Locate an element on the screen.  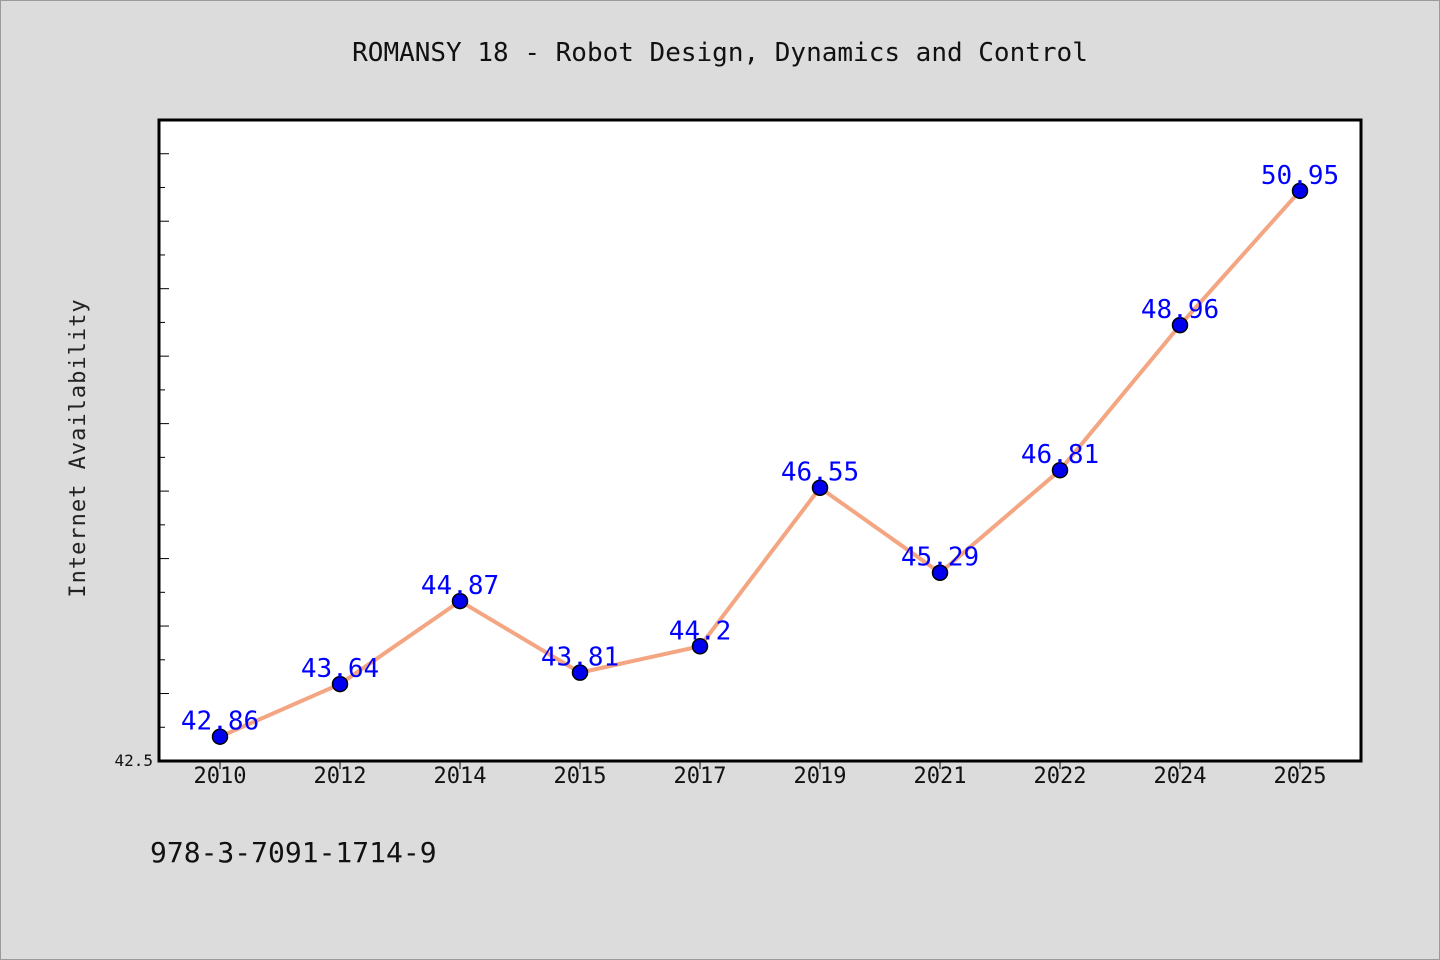
x-tick-label: 2022 is located at coordinates (1060, 776).